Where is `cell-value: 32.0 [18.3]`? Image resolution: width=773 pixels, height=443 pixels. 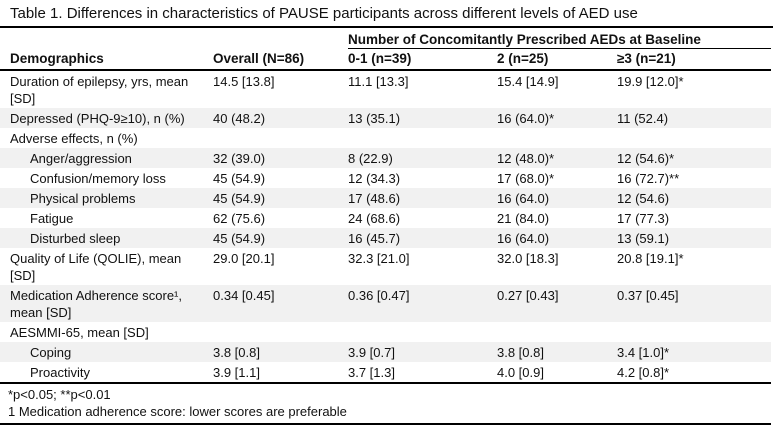
cell-value: 32.0 [18.3] is located at coordinates (528, 258).